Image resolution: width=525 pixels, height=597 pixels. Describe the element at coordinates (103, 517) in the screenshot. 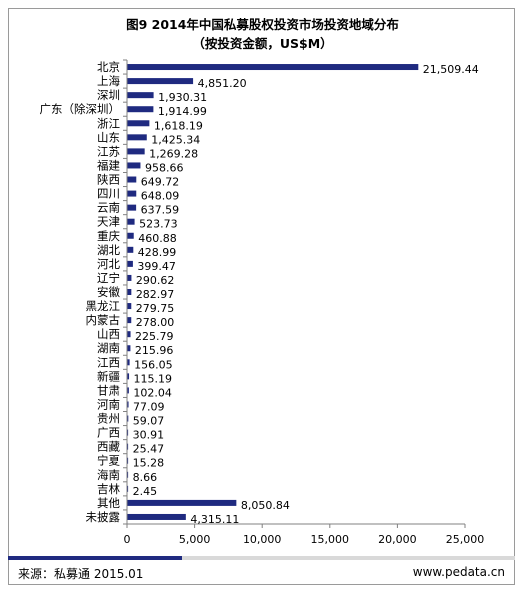

I see `category-label: 未披露` at that location.